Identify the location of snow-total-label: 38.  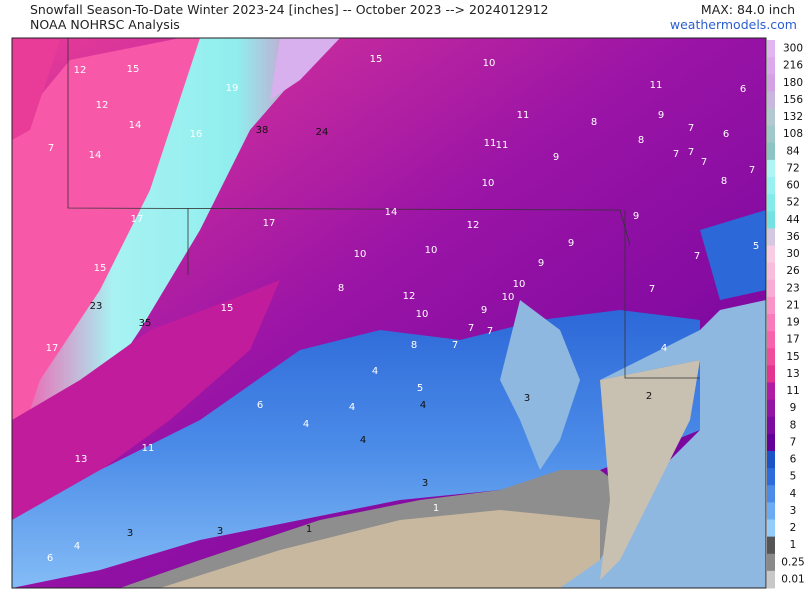
(262, 130).